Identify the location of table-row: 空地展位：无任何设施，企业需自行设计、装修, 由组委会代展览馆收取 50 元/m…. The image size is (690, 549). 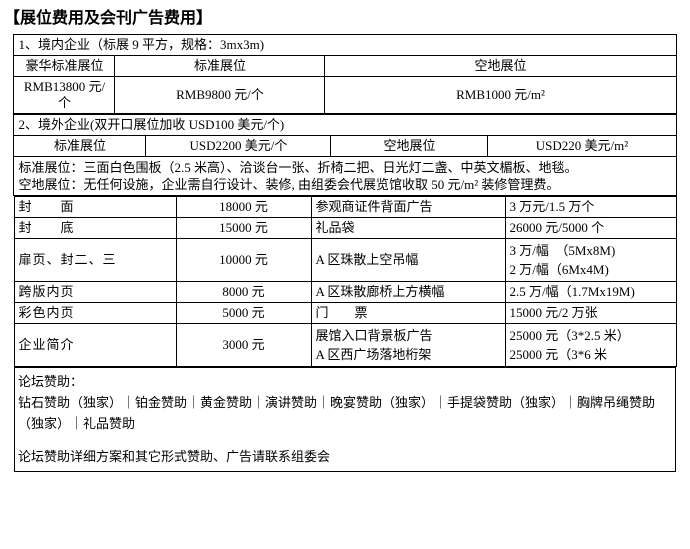
(345, 186).